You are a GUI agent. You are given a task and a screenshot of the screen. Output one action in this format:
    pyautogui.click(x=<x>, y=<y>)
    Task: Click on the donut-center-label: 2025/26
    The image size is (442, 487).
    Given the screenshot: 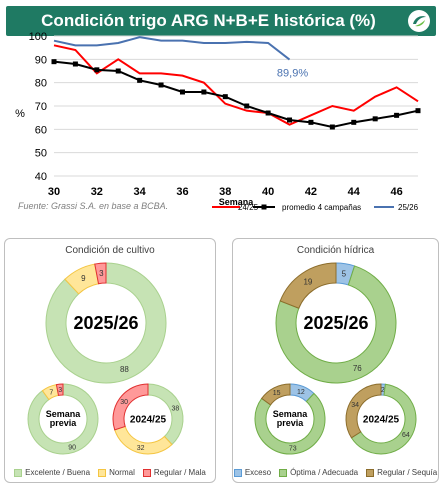 What is the action you would take?
    pyautogui.click(x=105, y=323)
    